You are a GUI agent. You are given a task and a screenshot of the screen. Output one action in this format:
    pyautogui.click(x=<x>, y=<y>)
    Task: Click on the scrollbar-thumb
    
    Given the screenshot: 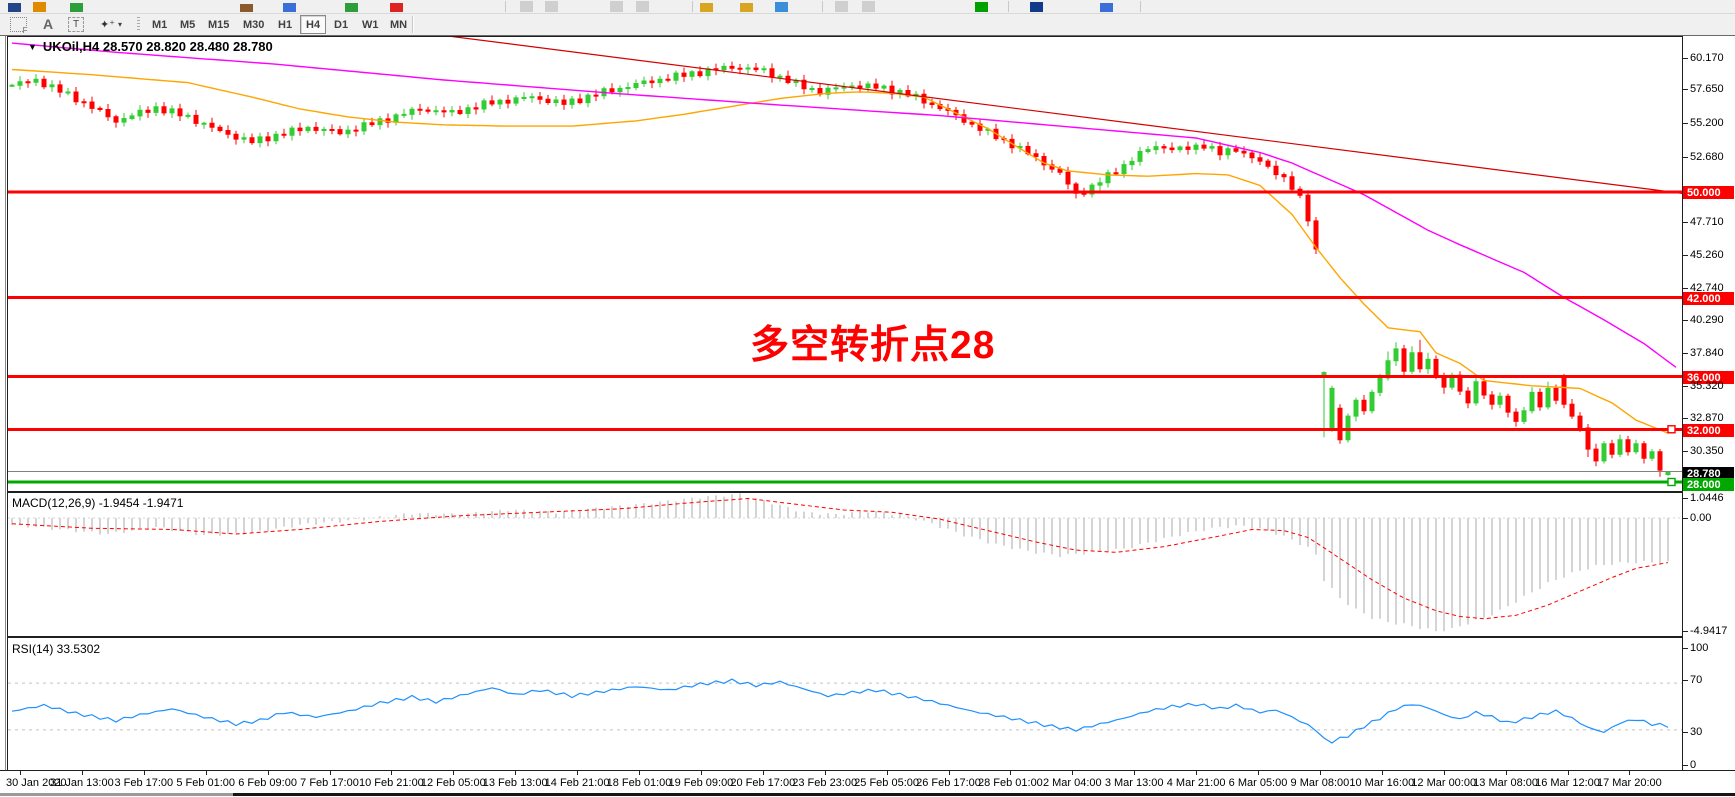 What is the action you would take?
    pyautogui.click(x=984, y=794)
    